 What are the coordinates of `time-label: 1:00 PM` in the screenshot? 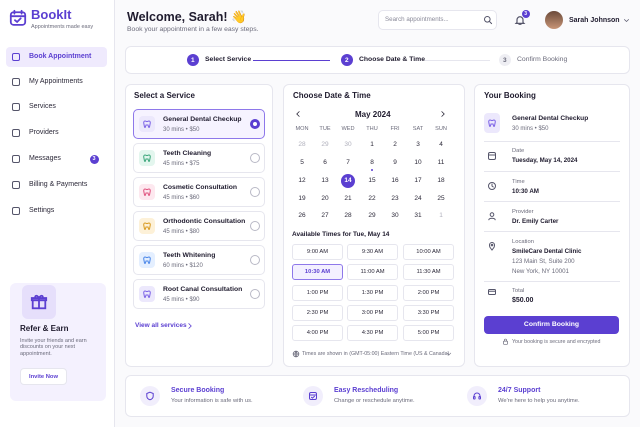 It's located at (317, 292).